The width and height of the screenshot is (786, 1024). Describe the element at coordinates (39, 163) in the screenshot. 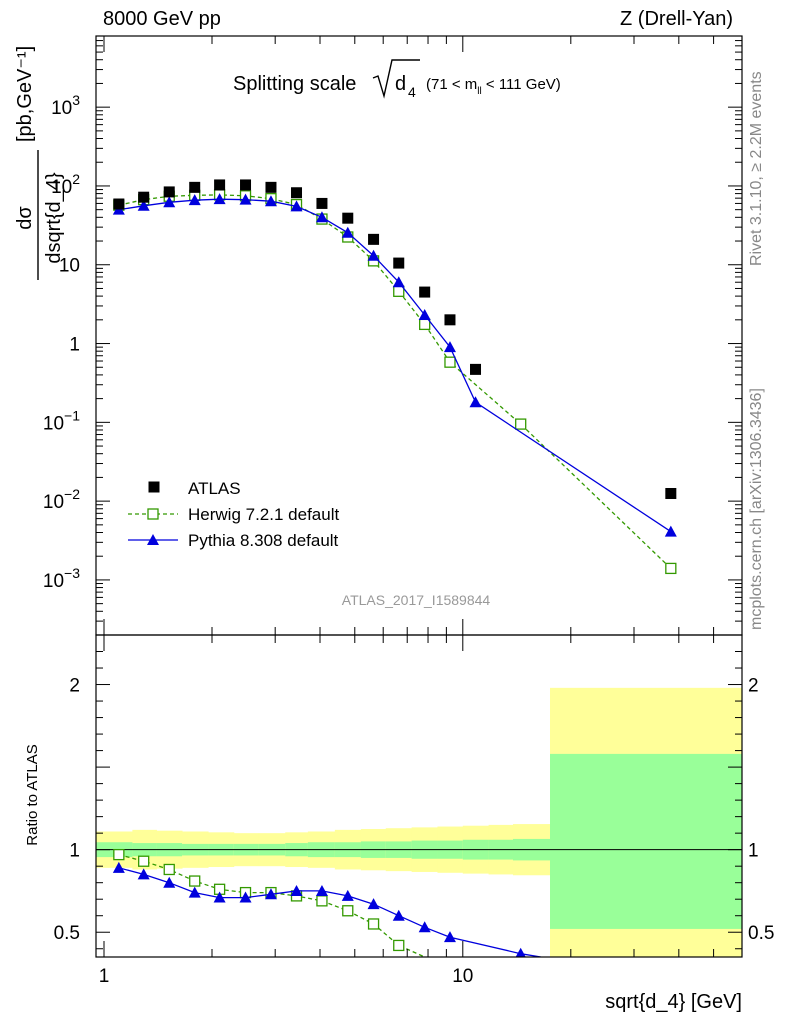

I see `y-axis-label: dσ dsqrt{d_4} [pb,GeV⁻¹]` at that location.